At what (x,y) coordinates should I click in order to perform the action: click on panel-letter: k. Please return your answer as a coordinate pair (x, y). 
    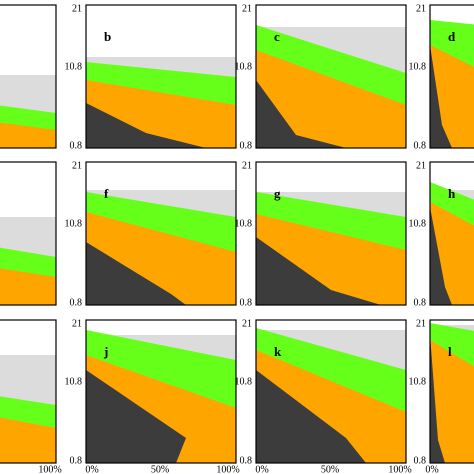
    Looking at the image, I should click on (278, 351).